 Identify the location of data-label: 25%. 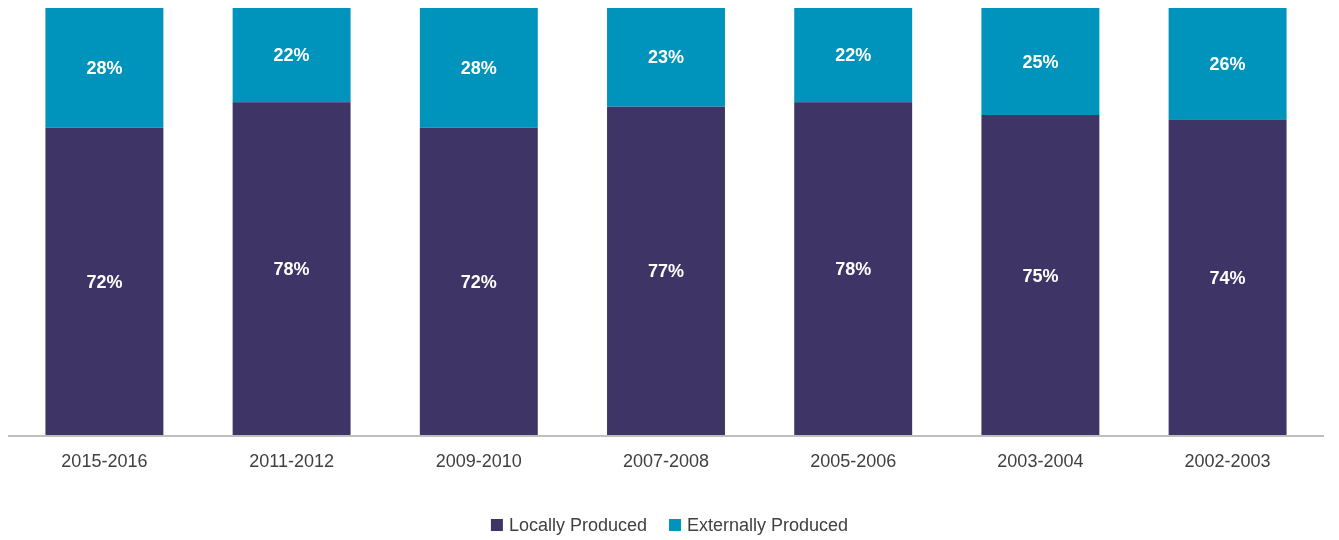
(1040, 61).